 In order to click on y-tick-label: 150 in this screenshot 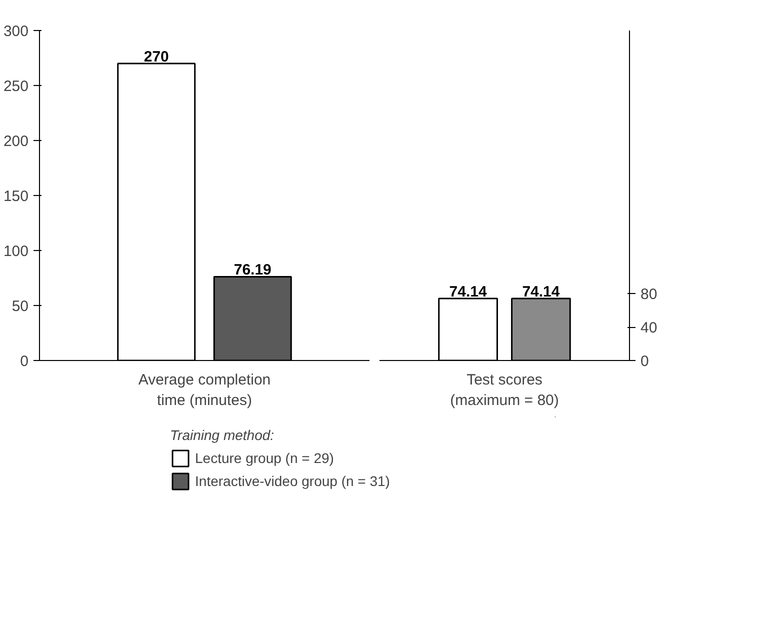, I will do `click(16, 196)`.